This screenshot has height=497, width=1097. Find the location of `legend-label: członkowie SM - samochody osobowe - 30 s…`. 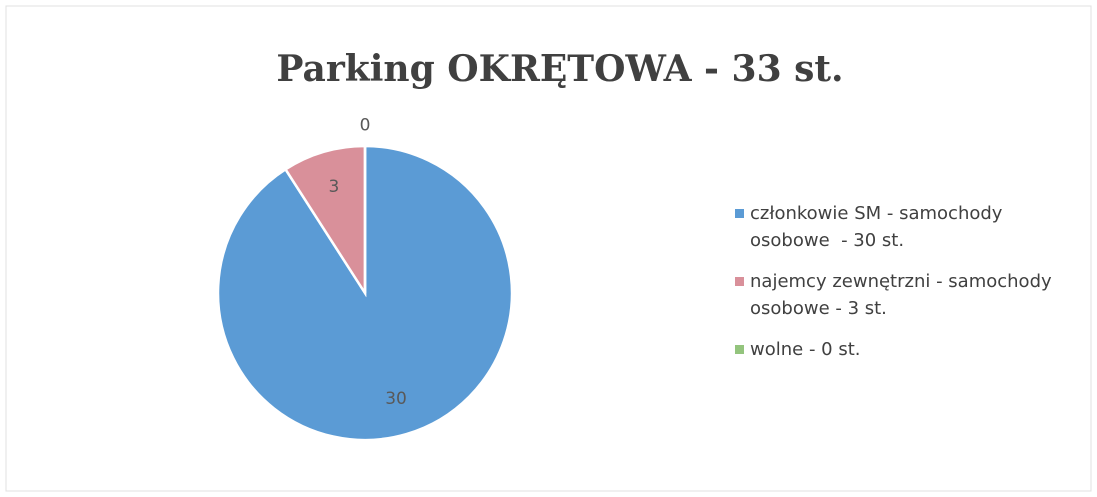

legend-label: członkowie SM - samochody osobowe - 30 s… is located at coordinates (879, 227).